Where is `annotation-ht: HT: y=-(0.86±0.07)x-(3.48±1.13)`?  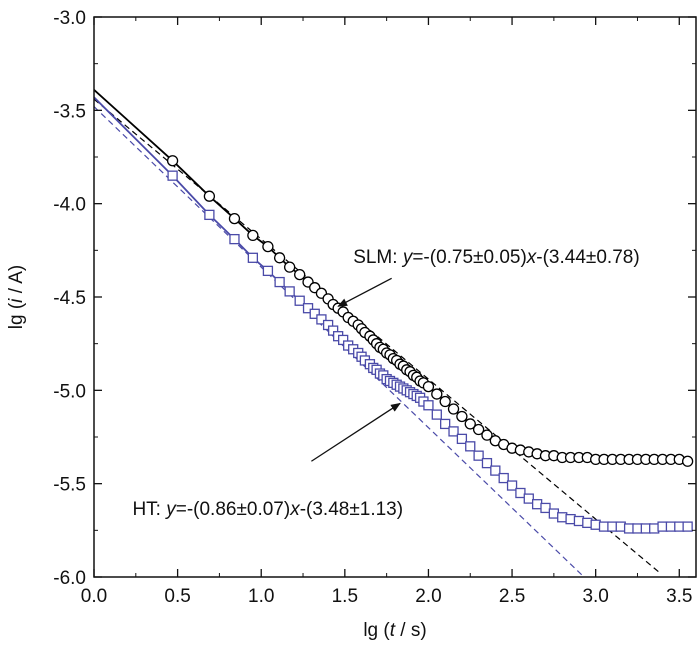 annotation-ht: HT: y=-(0.86±0.07)x-(3.48±1.13) is located at coordinates (267, 509).